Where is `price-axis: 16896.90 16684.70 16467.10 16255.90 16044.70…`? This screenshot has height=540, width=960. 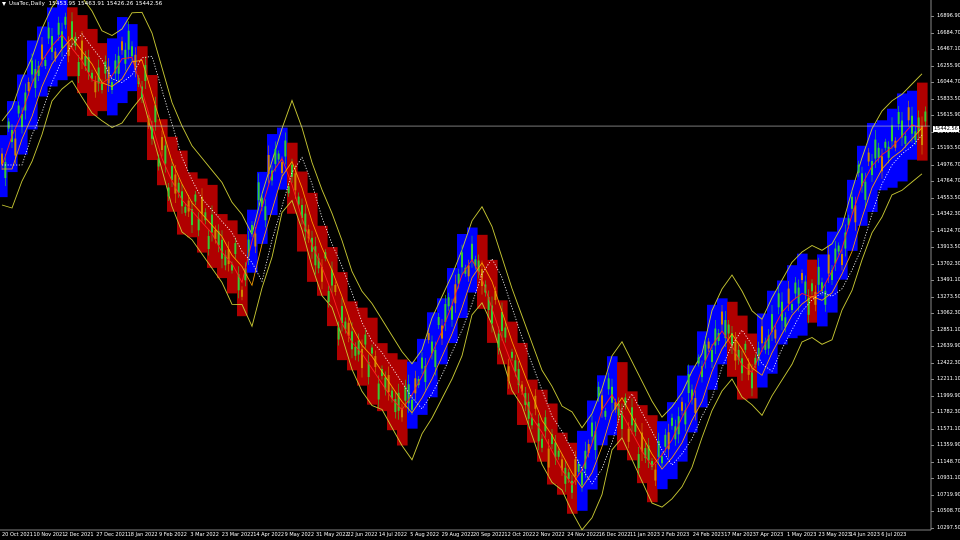
price-axis: 16896.90 16684.70 16467.10 16255.90 16044.70… is located at coordinates (945, 265).